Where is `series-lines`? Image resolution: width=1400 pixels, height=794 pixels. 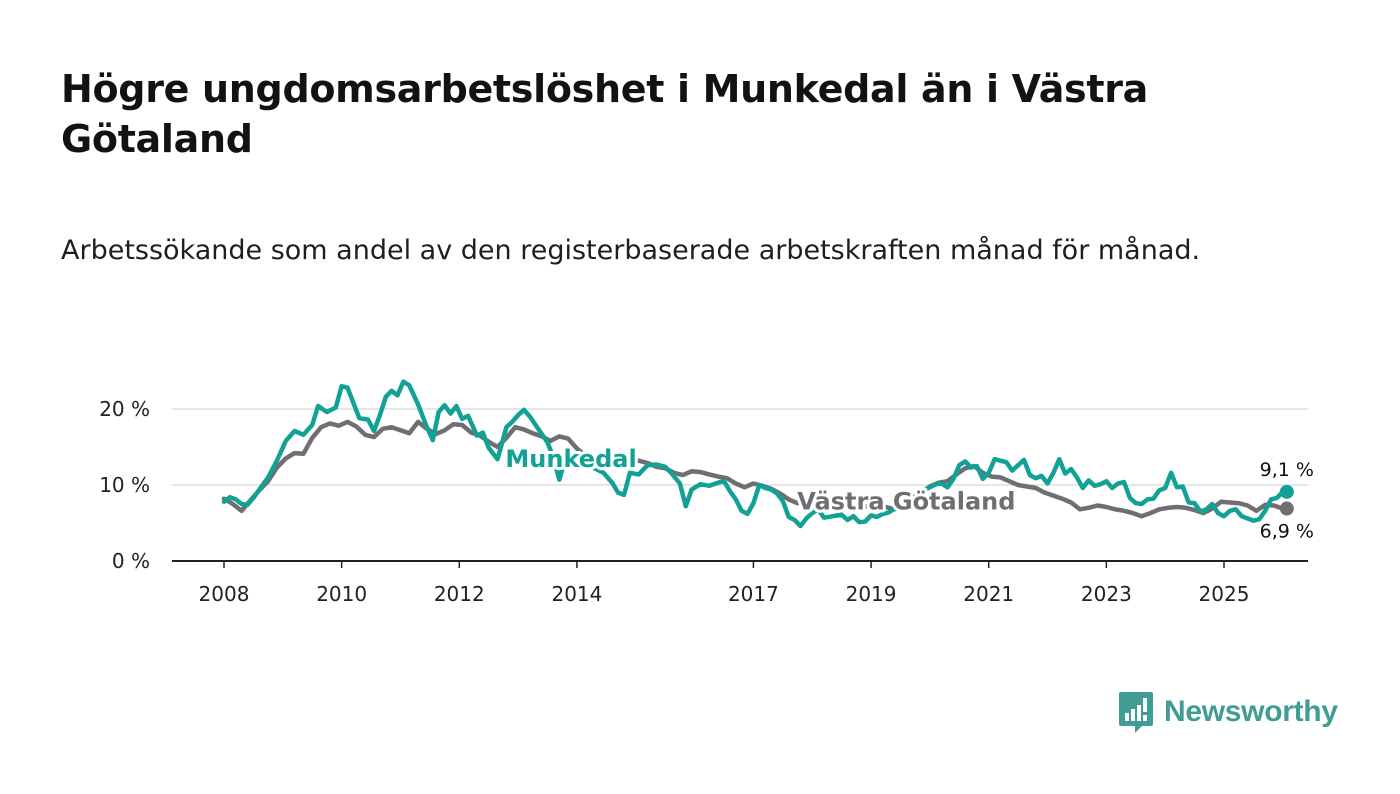 series-lines is located at coordinates (753, 454).